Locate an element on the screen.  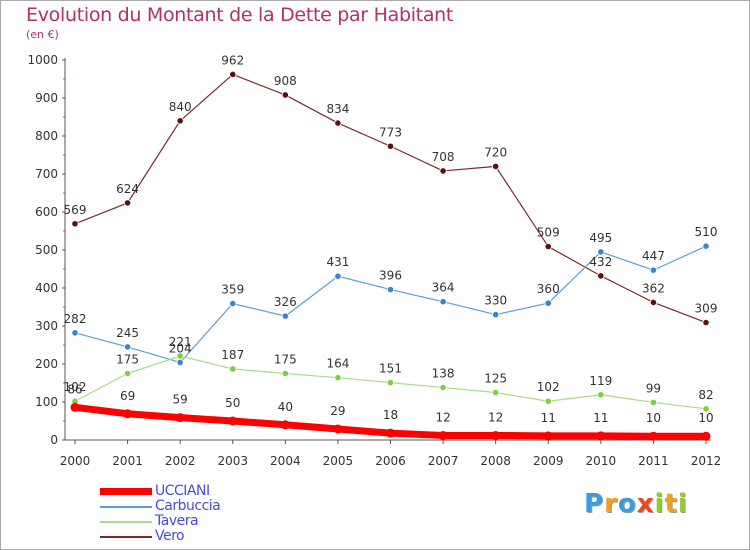
logo-letter: i is located at coordinates (659, 504).